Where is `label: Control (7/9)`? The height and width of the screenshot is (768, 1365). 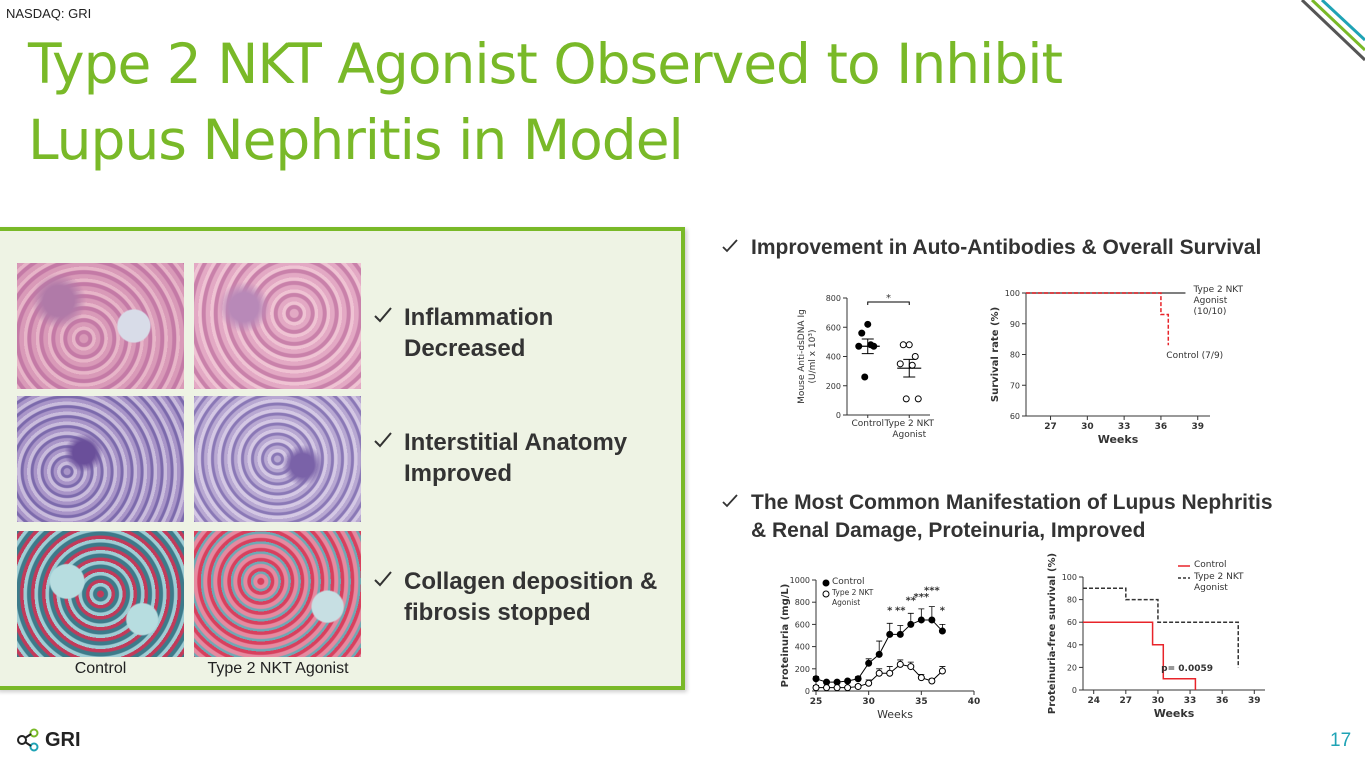 label: Control (7/9) is located at coordinates (1195, 356).